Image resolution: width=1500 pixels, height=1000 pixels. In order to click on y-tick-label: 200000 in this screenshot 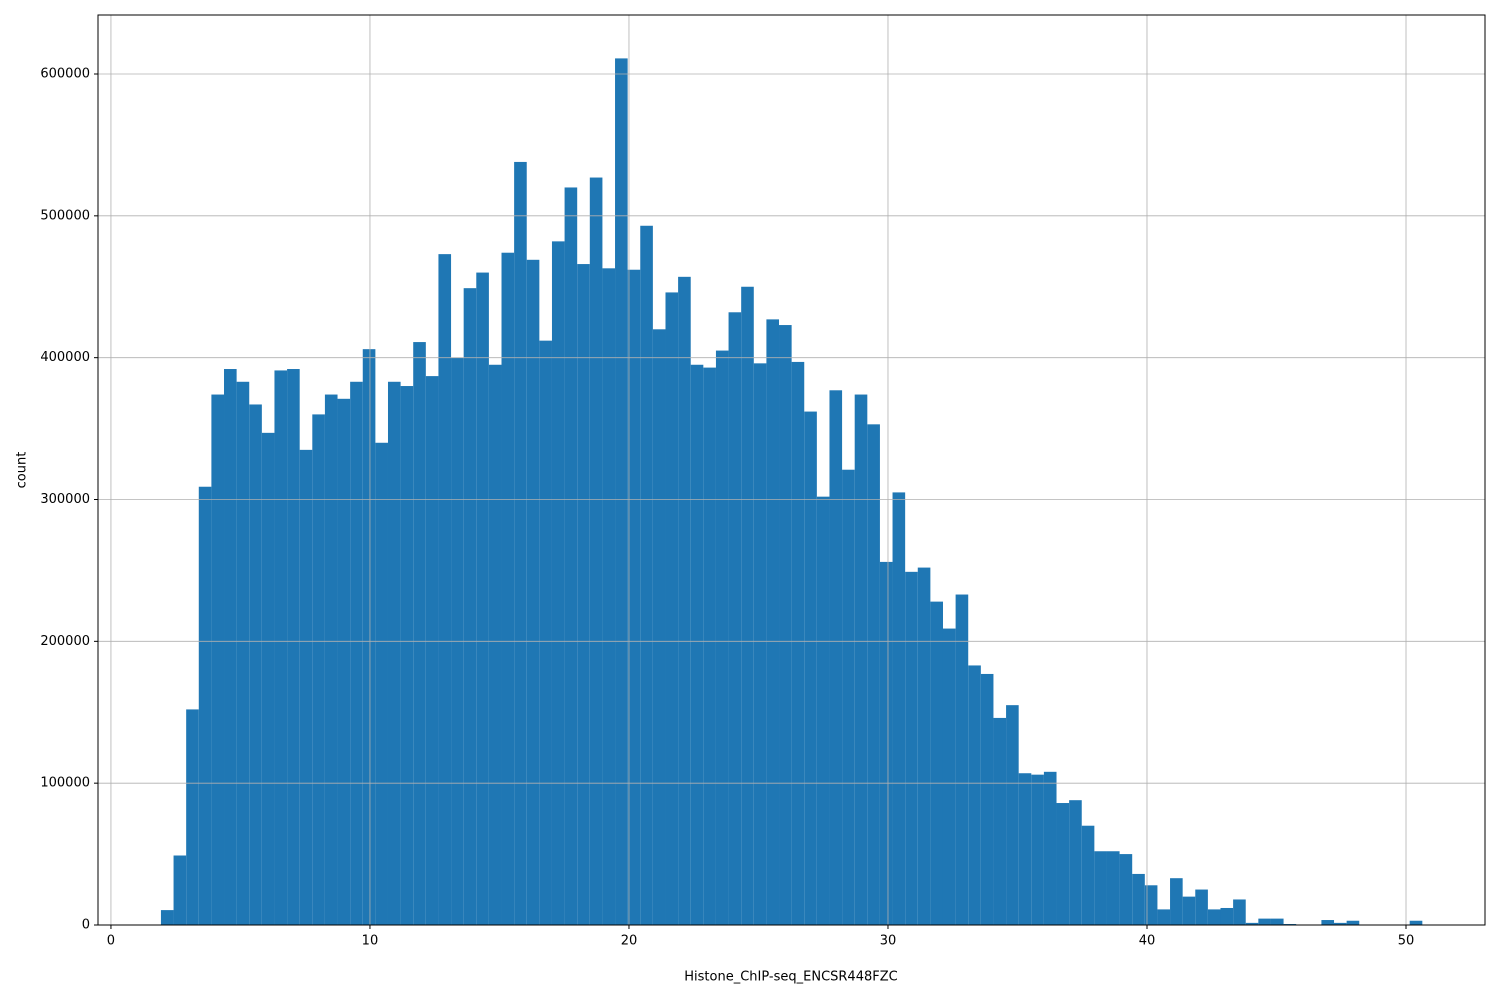, I will do `click(65, 641)`.